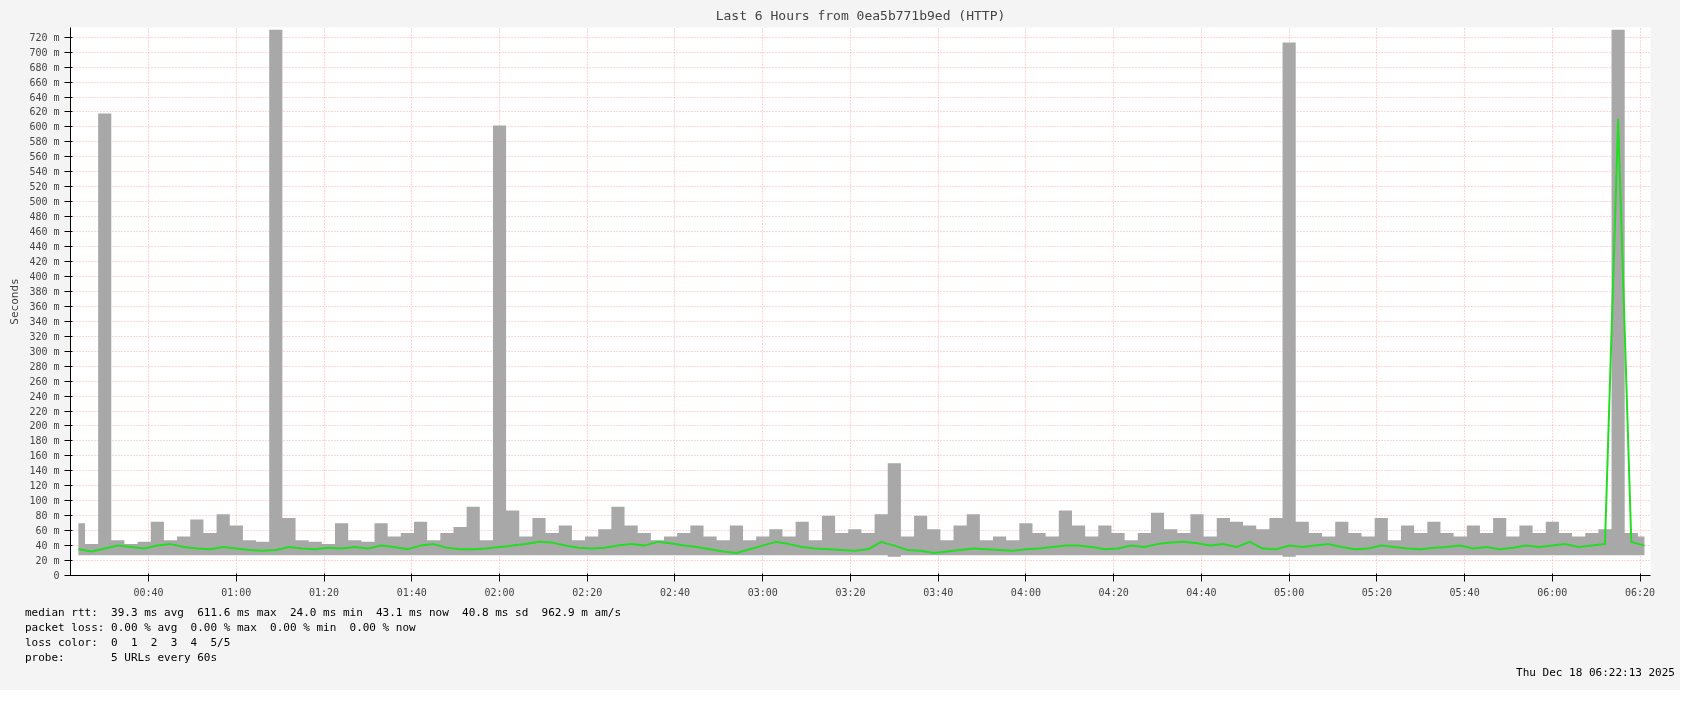 This screenshot has width=1697, height=710. What do you see at coordinates (44, 411) in the screenshot?
I see `y-tick-label: 220 m` at bounding box center [44, 411].